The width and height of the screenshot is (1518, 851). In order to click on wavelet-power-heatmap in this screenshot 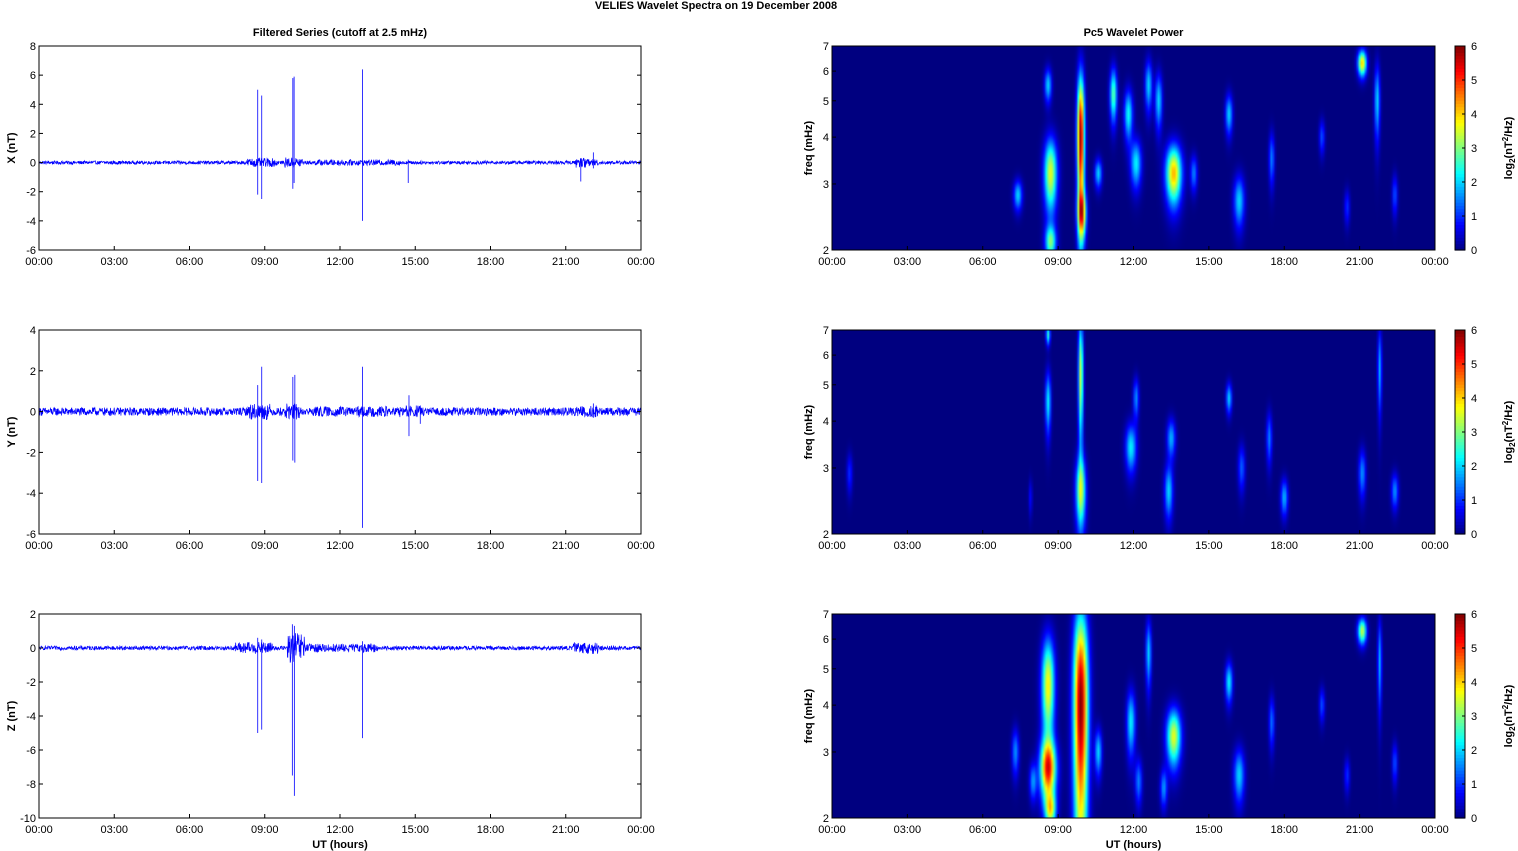, I will do `click(1133, 716)`.